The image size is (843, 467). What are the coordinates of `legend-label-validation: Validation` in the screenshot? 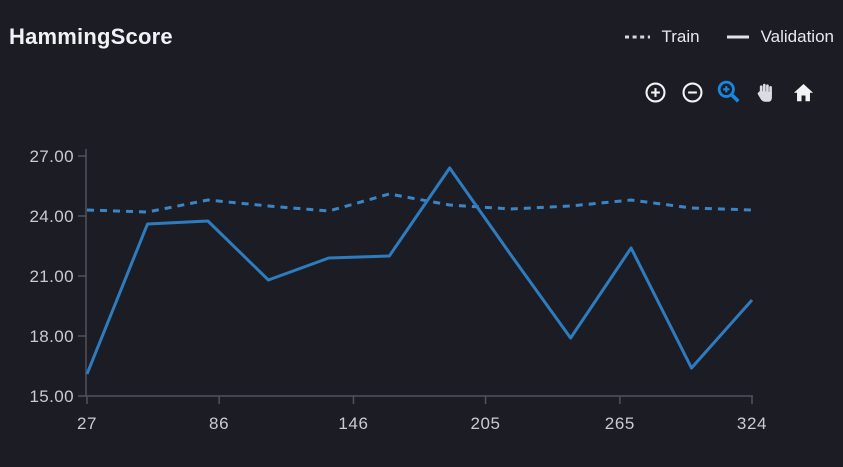 It's located at (797, 36).